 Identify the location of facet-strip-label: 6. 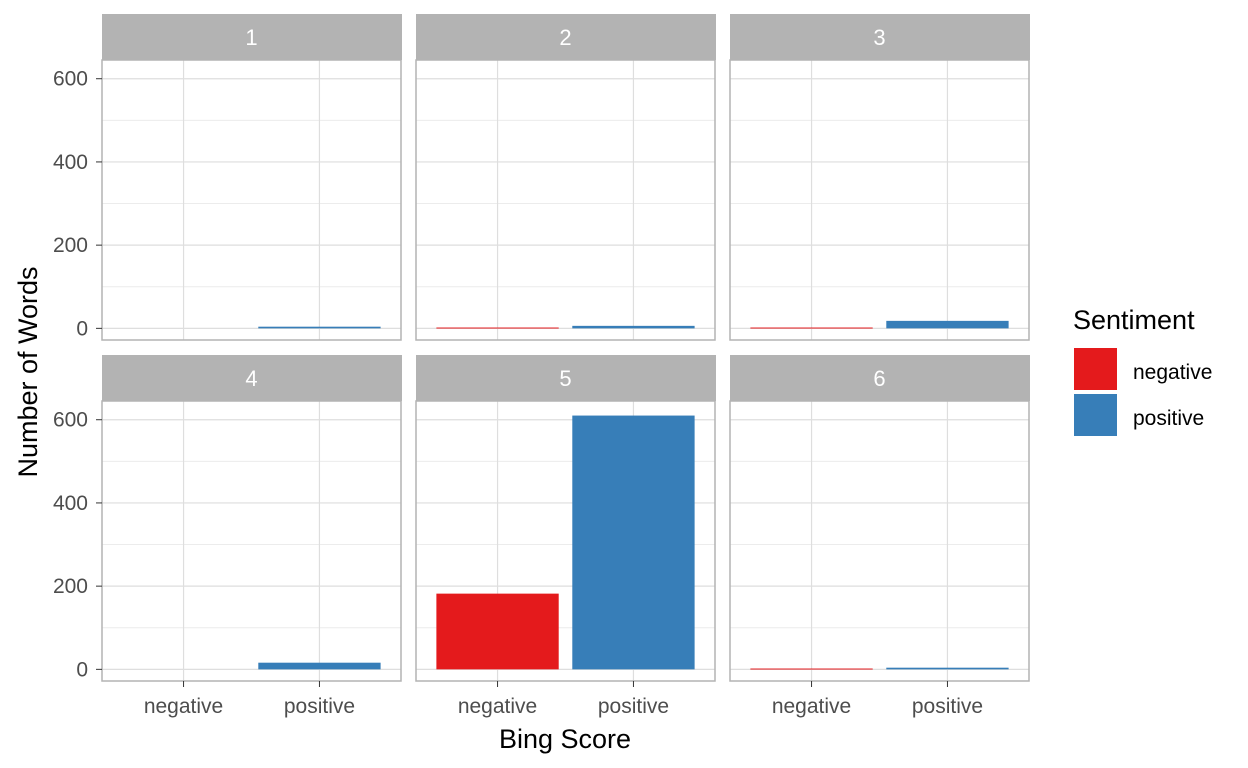
(879, 378).